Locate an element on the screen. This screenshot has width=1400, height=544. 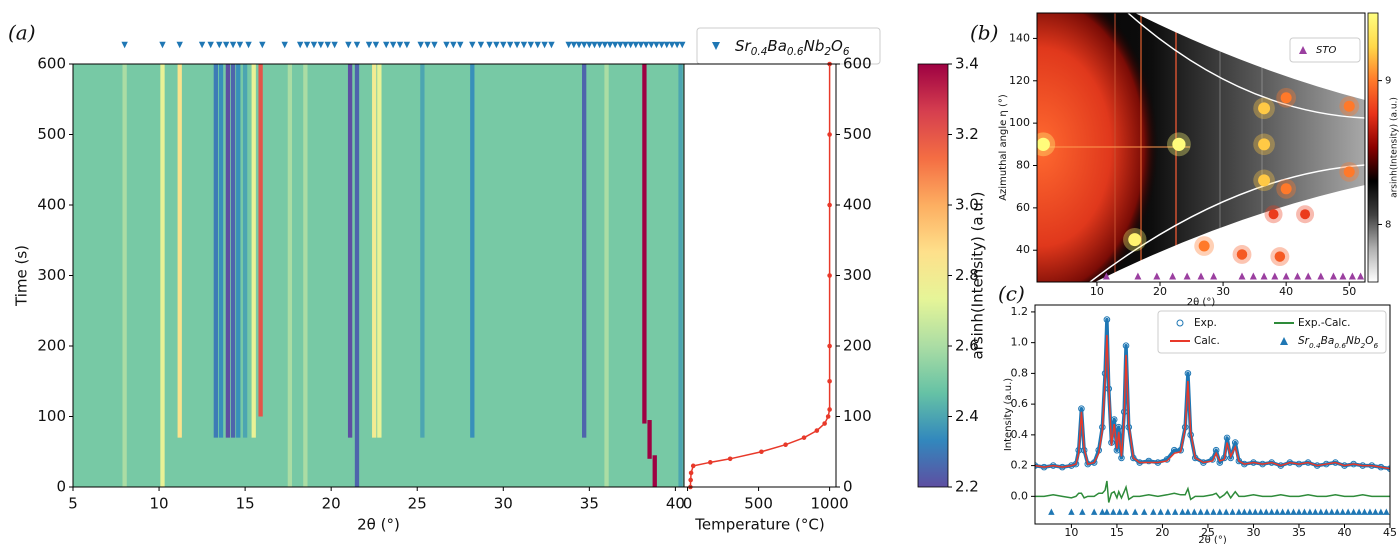
y-tick-label: 0.8 is located at coordinates (1020, 372).